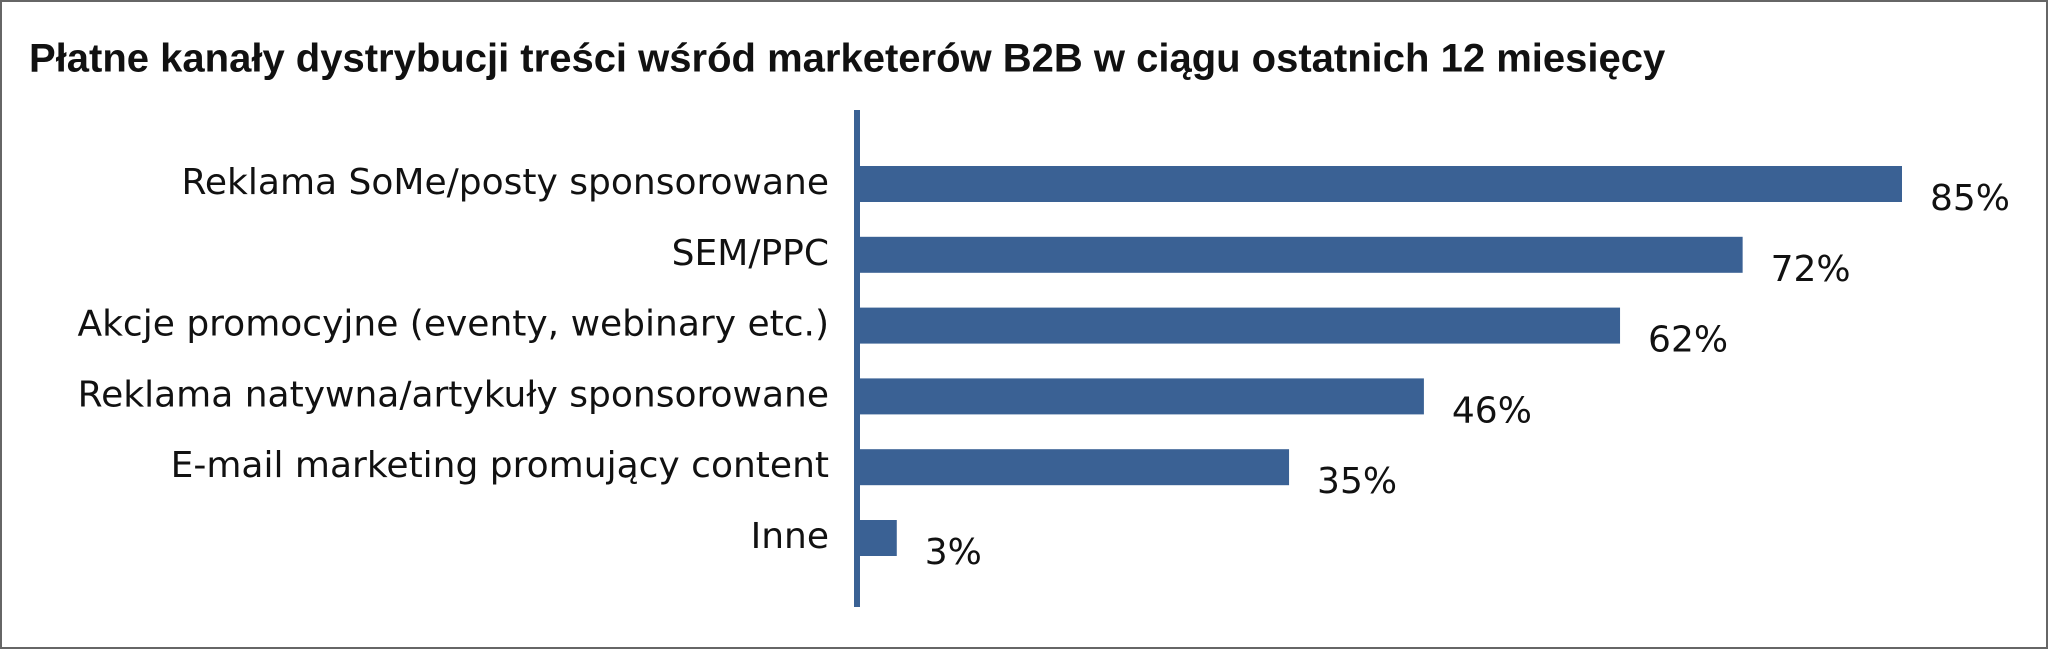 The image size is (2048, 649). Describe the element at coordinates (1357, 481) in the screenshot. I see `value-label: 35%` at that location.